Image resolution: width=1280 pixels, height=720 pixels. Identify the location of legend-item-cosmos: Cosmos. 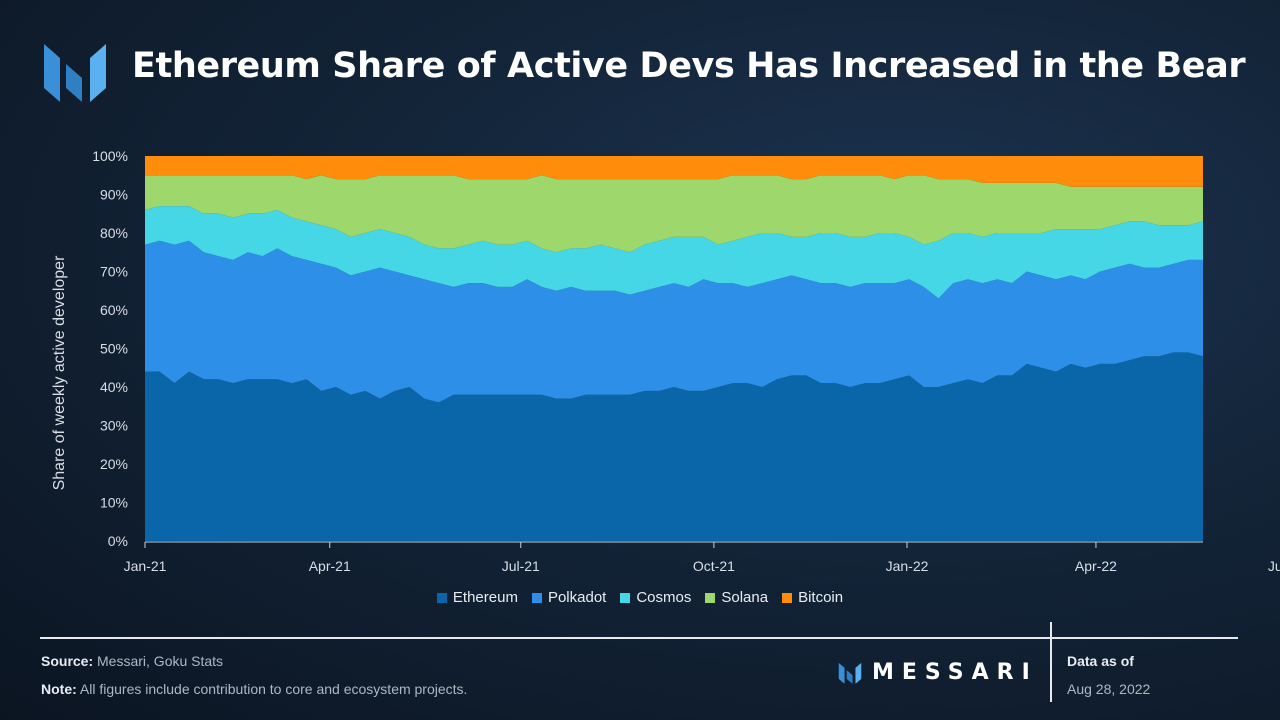
(655, 597).